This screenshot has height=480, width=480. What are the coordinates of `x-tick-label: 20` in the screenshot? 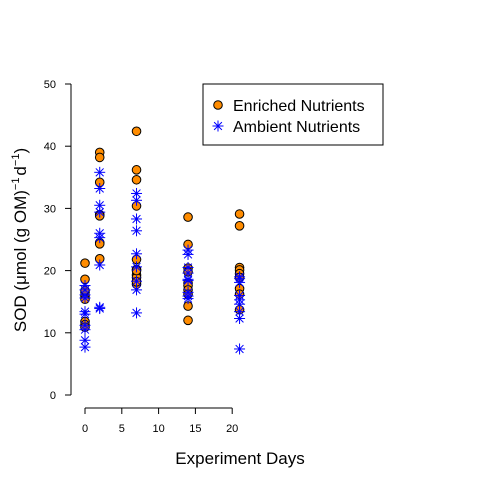 It's located at (232, 429).